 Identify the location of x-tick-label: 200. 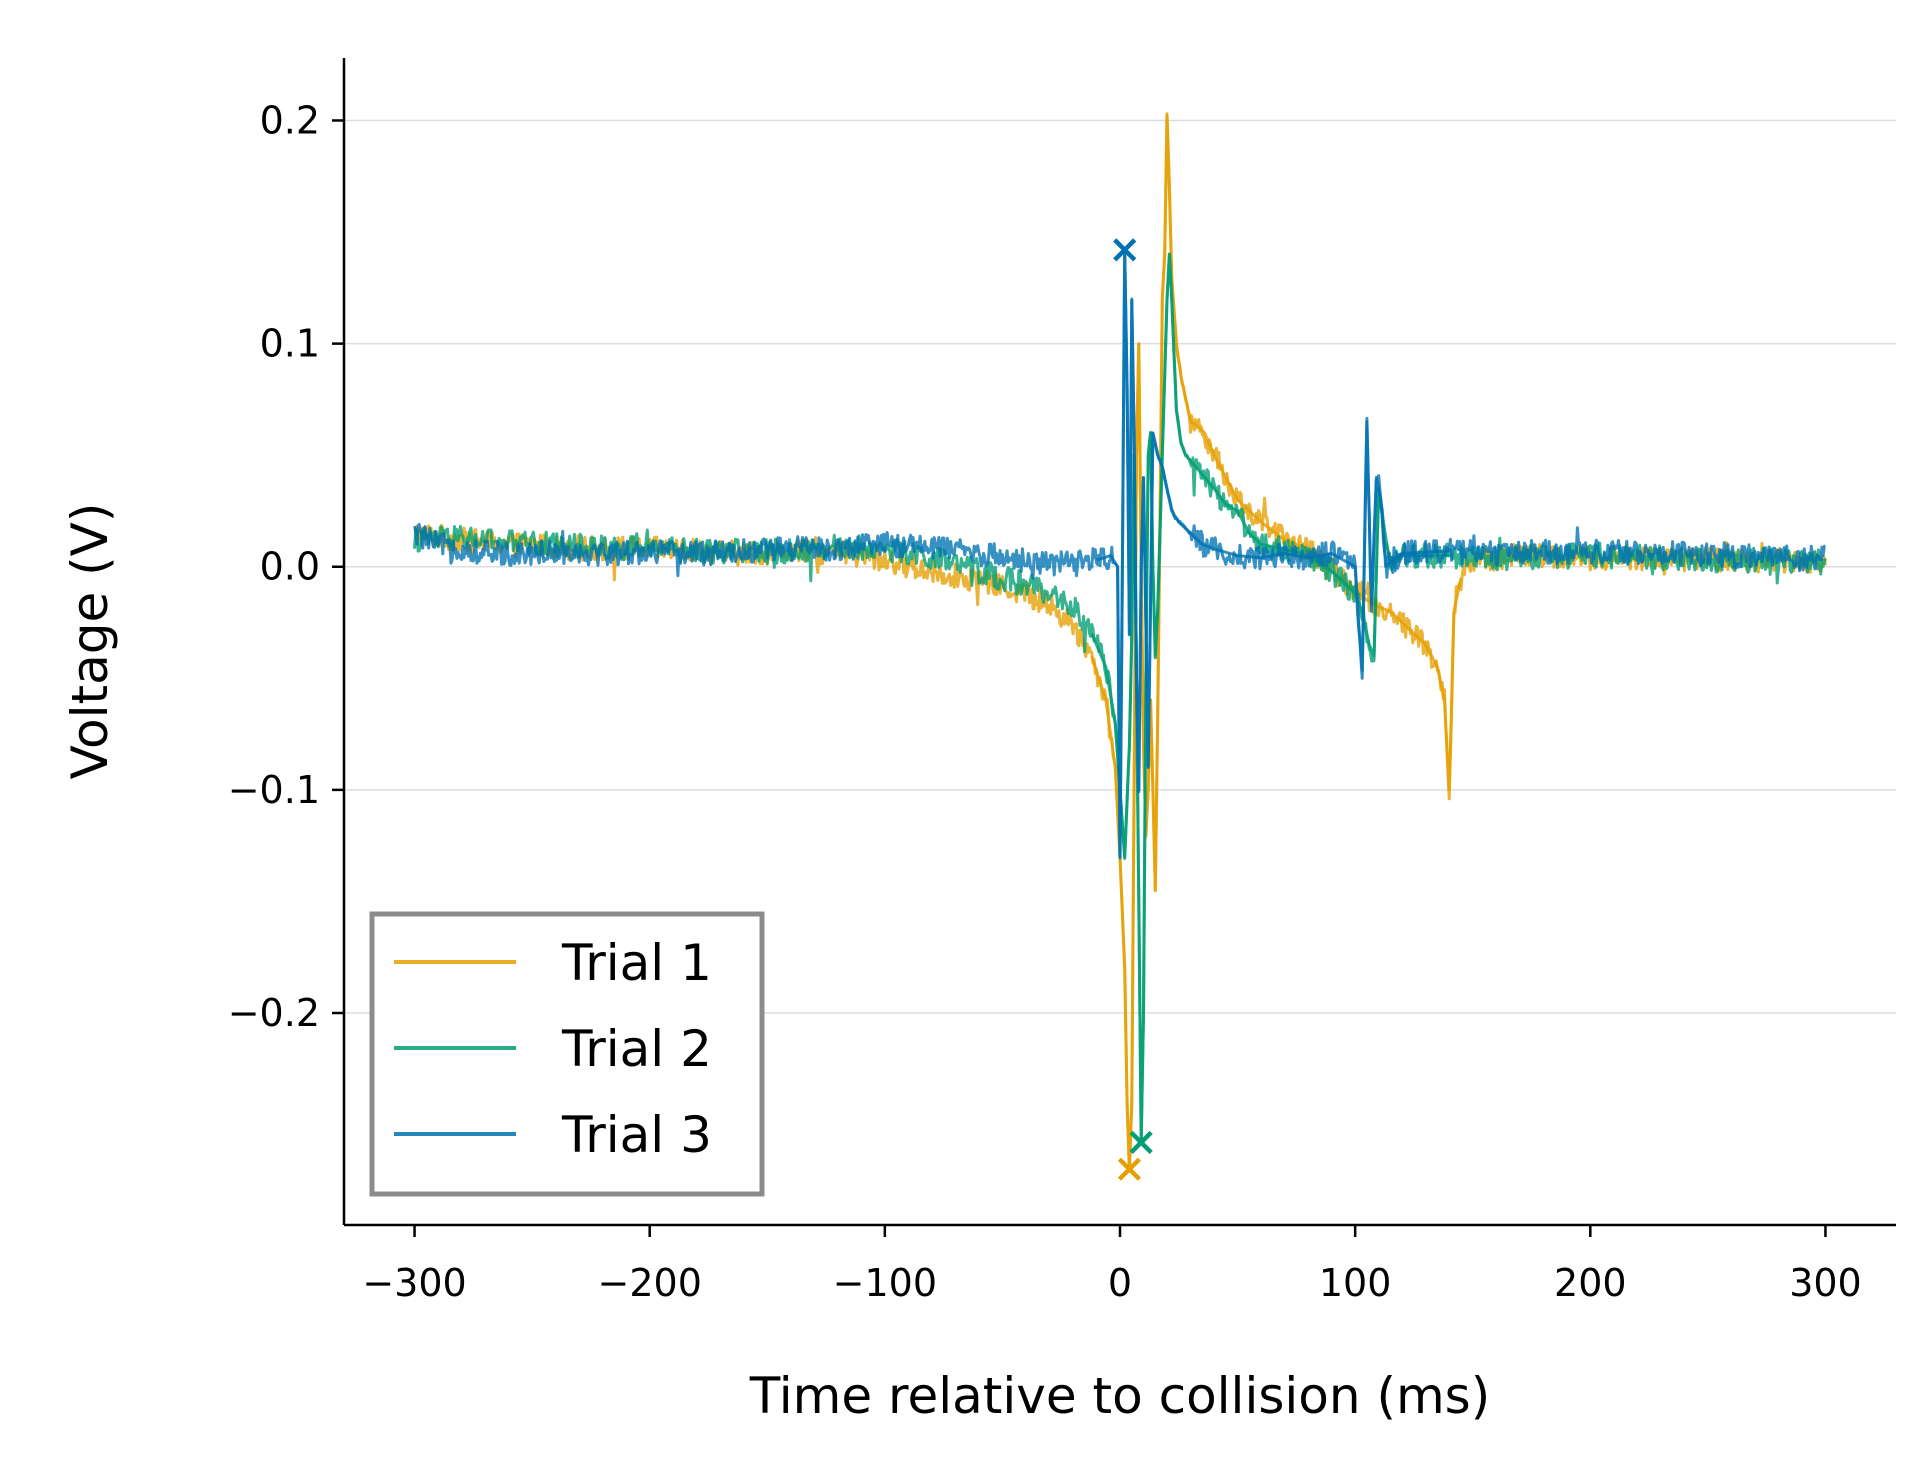
(1590, 1283).